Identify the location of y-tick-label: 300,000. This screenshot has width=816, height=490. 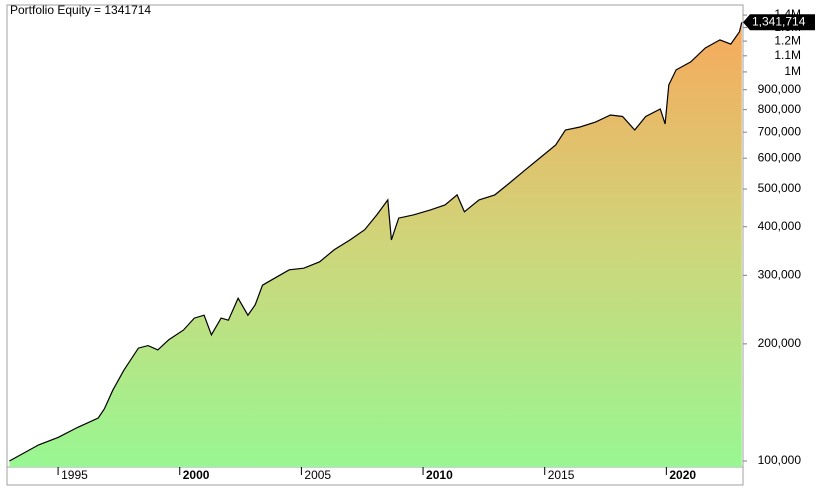
(780, 275).